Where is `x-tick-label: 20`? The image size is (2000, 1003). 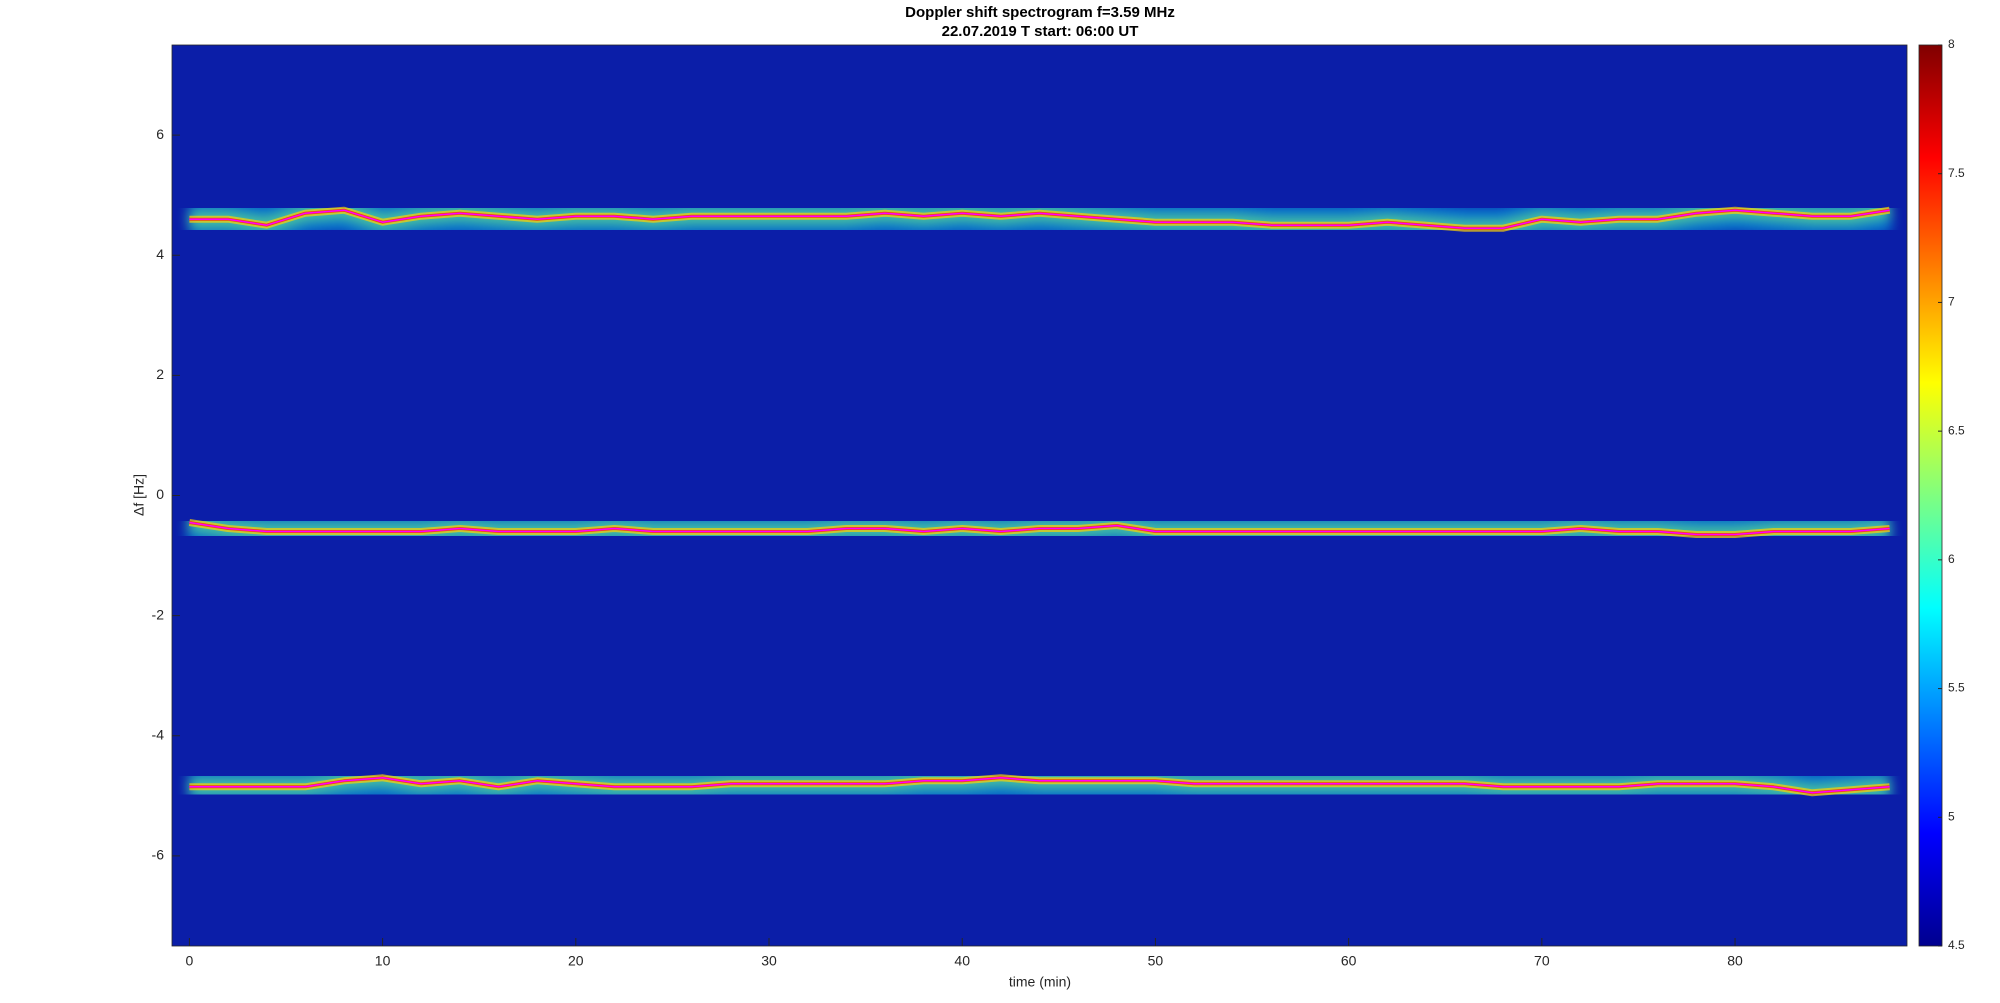
x-tick-label: 20 is located at coordinates (576, 961).